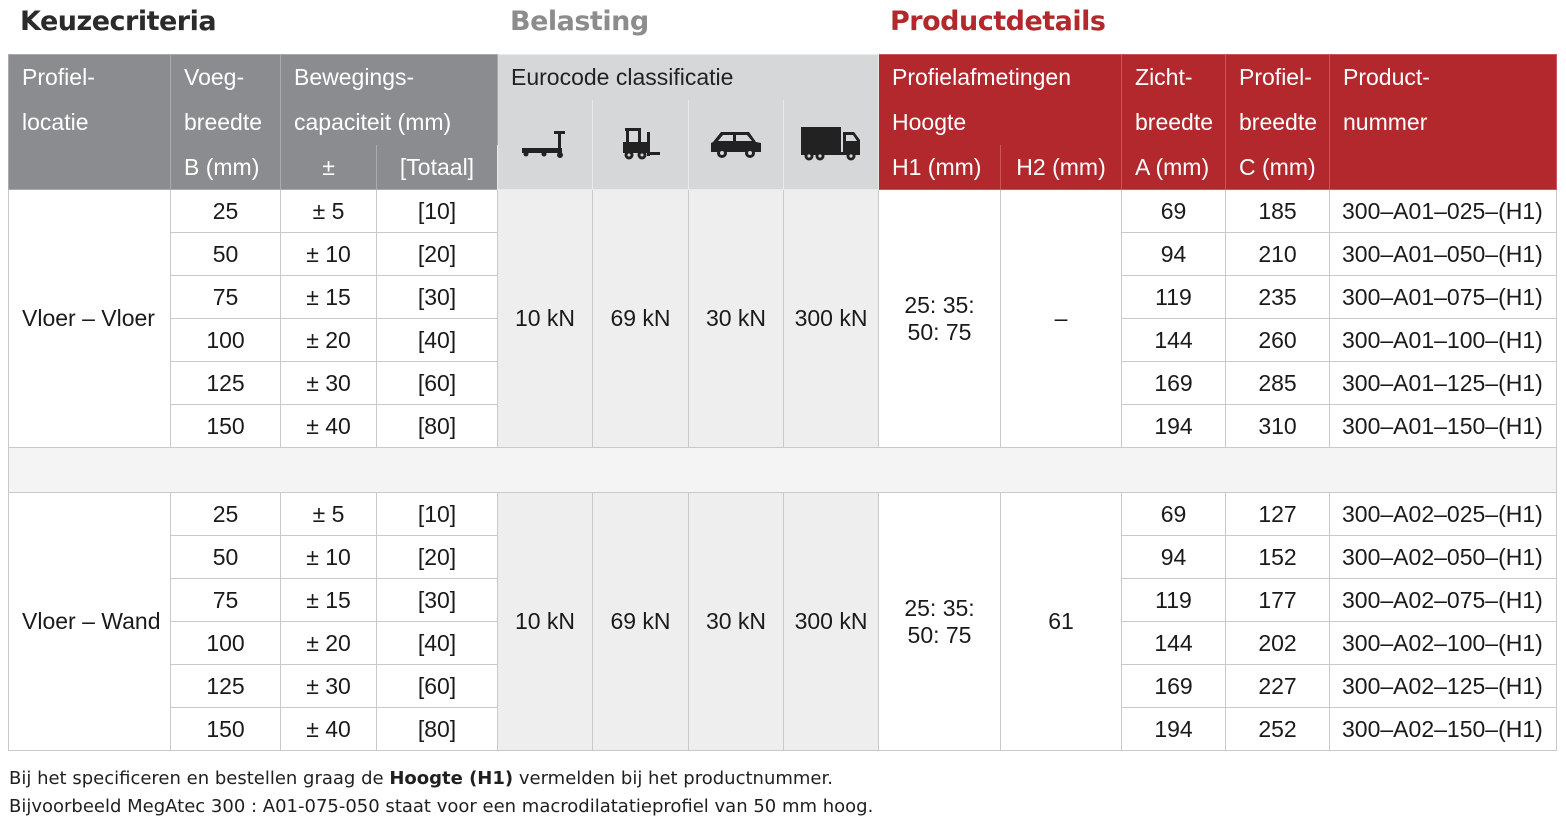 This screenshot has width=1566, height=837. What do you see at coordinates (1061, 318) in the screenshot?
I see `h2-cell: –` at bounding box center [1061, 318].